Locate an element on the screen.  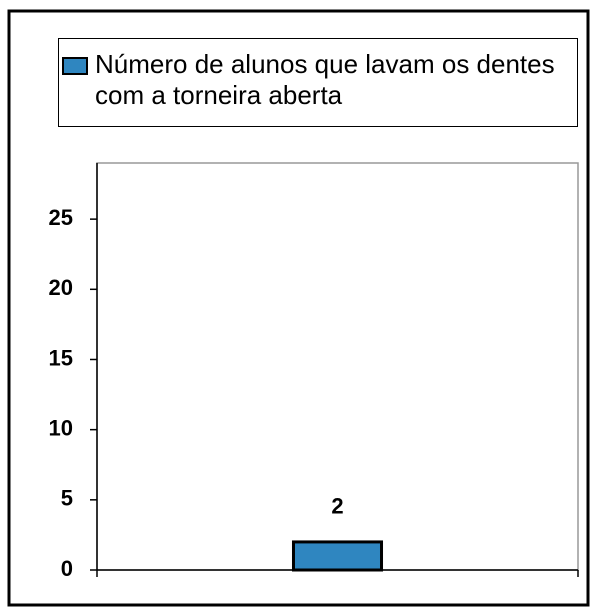
bar is located at coordinates (337, 556).